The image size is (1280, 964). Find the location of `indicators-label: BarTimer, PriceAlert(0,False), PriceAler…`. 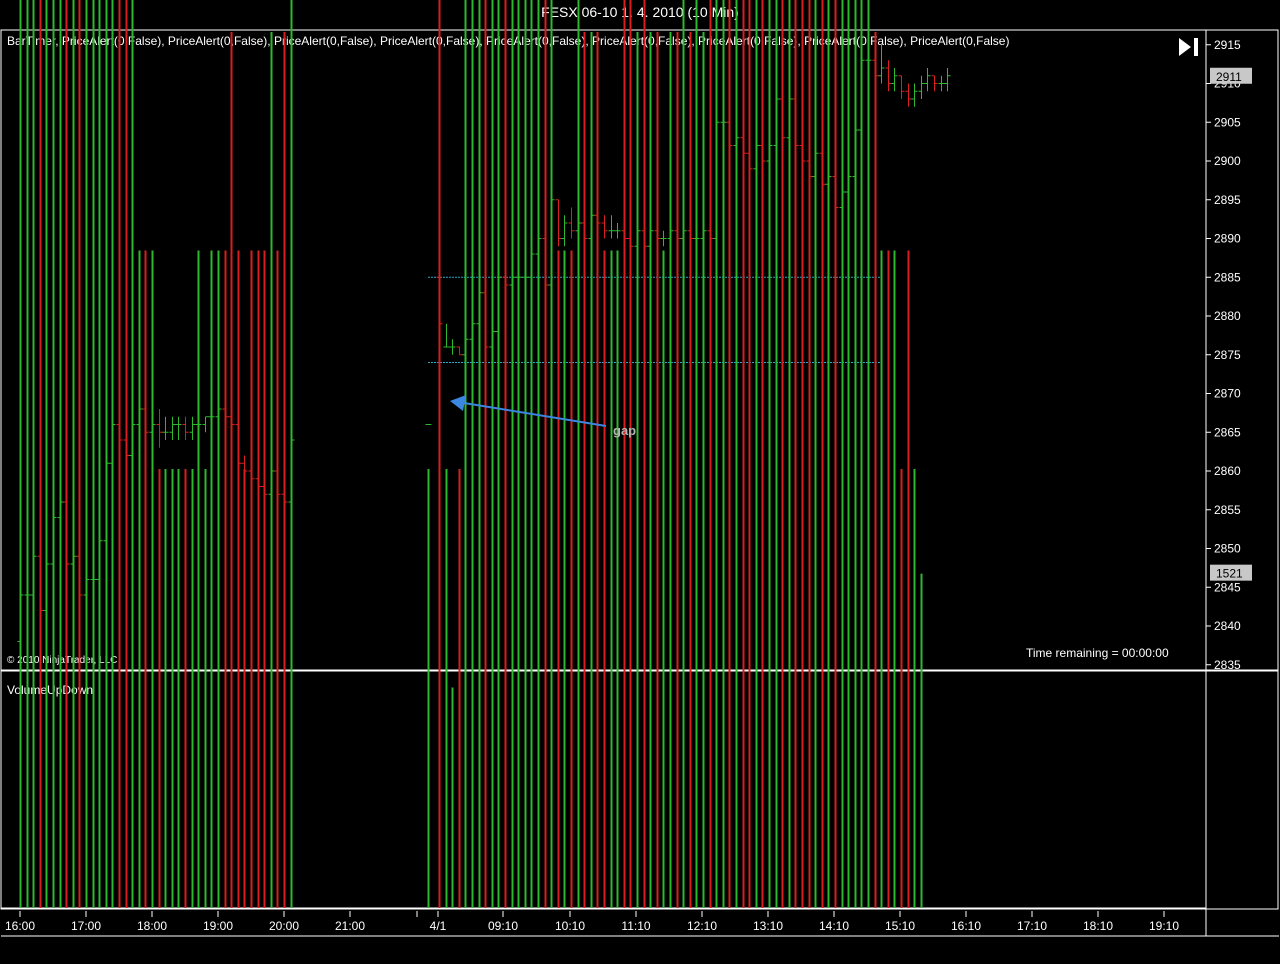

indicators-label: BarTimer, PriceAlert(0,False), PriceAler… is located at coordinates (508, 41).